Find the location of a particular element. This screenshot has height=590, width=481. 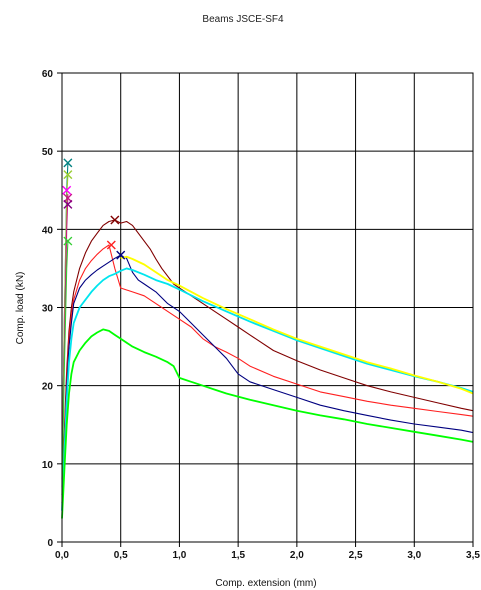

y-tick-label: 20 is located at coordinates (48, 387).